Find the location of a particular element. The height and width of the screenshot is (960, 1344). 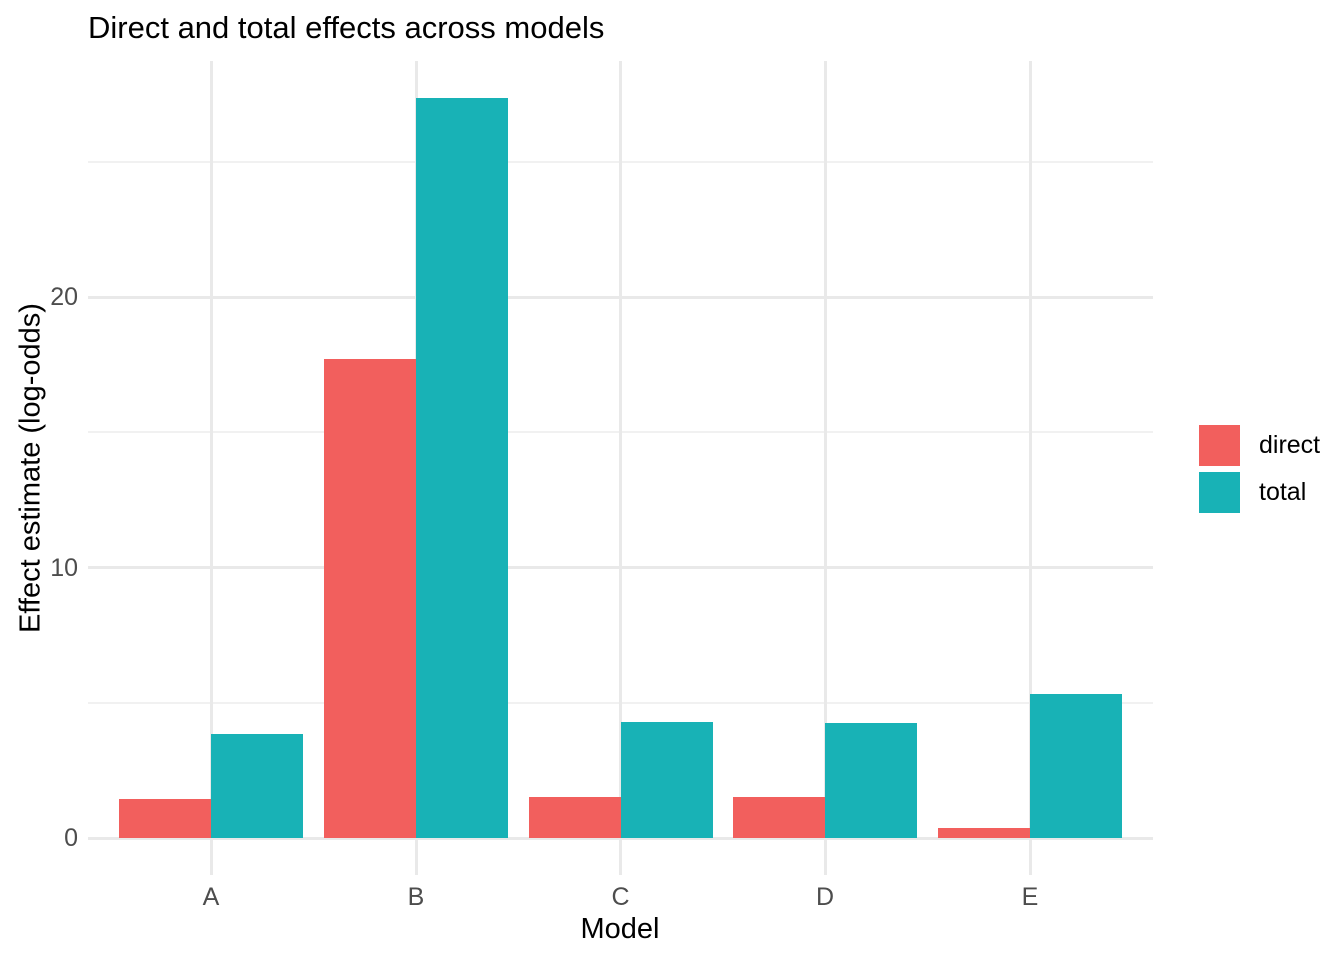

bar-D-direct is located at coordinates (779, 817).